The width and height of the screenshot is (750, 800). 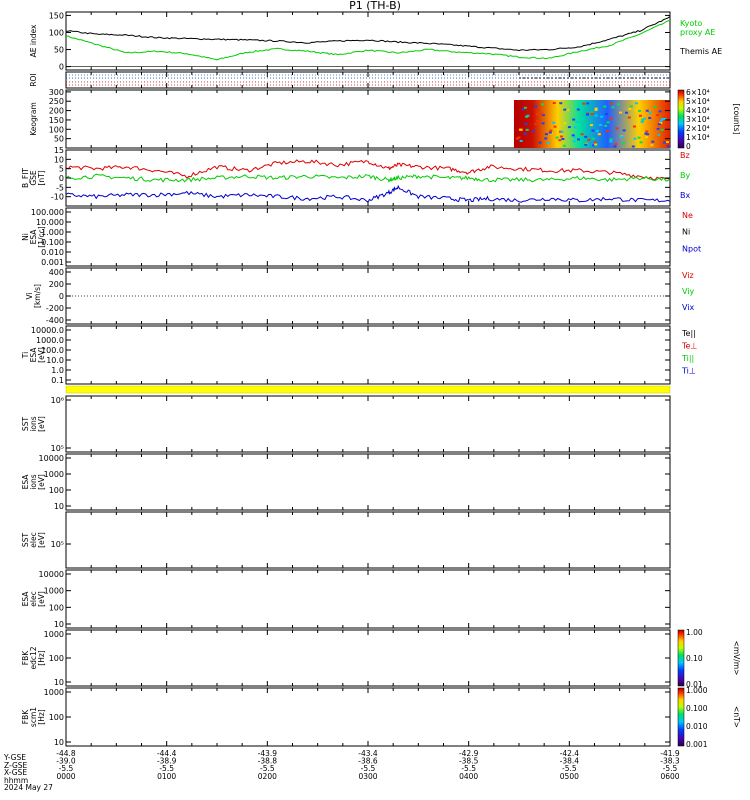 What do you see at coordinates (28, 773) in the screenshot?
I see `x-axis-row-labels: Y-GSE Z-GSE X-GSE hhmm 2024 May 27` at bounding box center [28, 773].